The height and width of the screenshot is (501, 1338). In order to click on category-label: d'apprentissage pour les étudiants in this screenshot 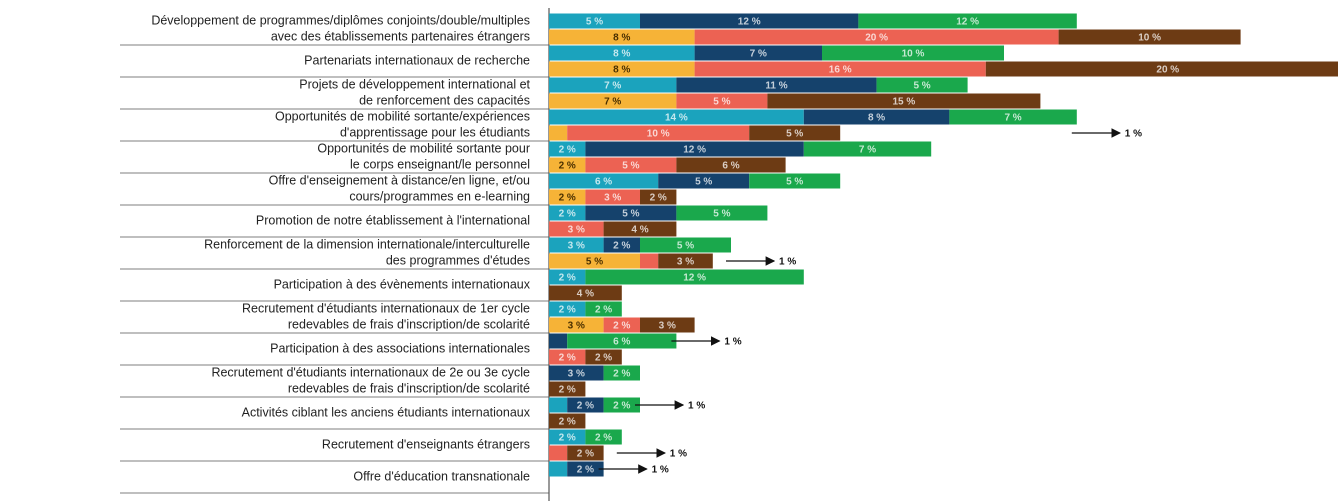, I will do `click(435, 132)`.